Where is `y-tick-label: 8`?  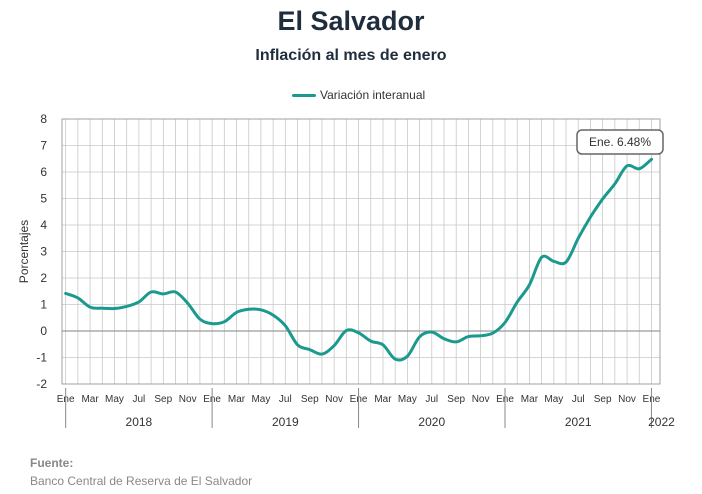 y-tick-label: 8 is located at coordinates (43, 119).